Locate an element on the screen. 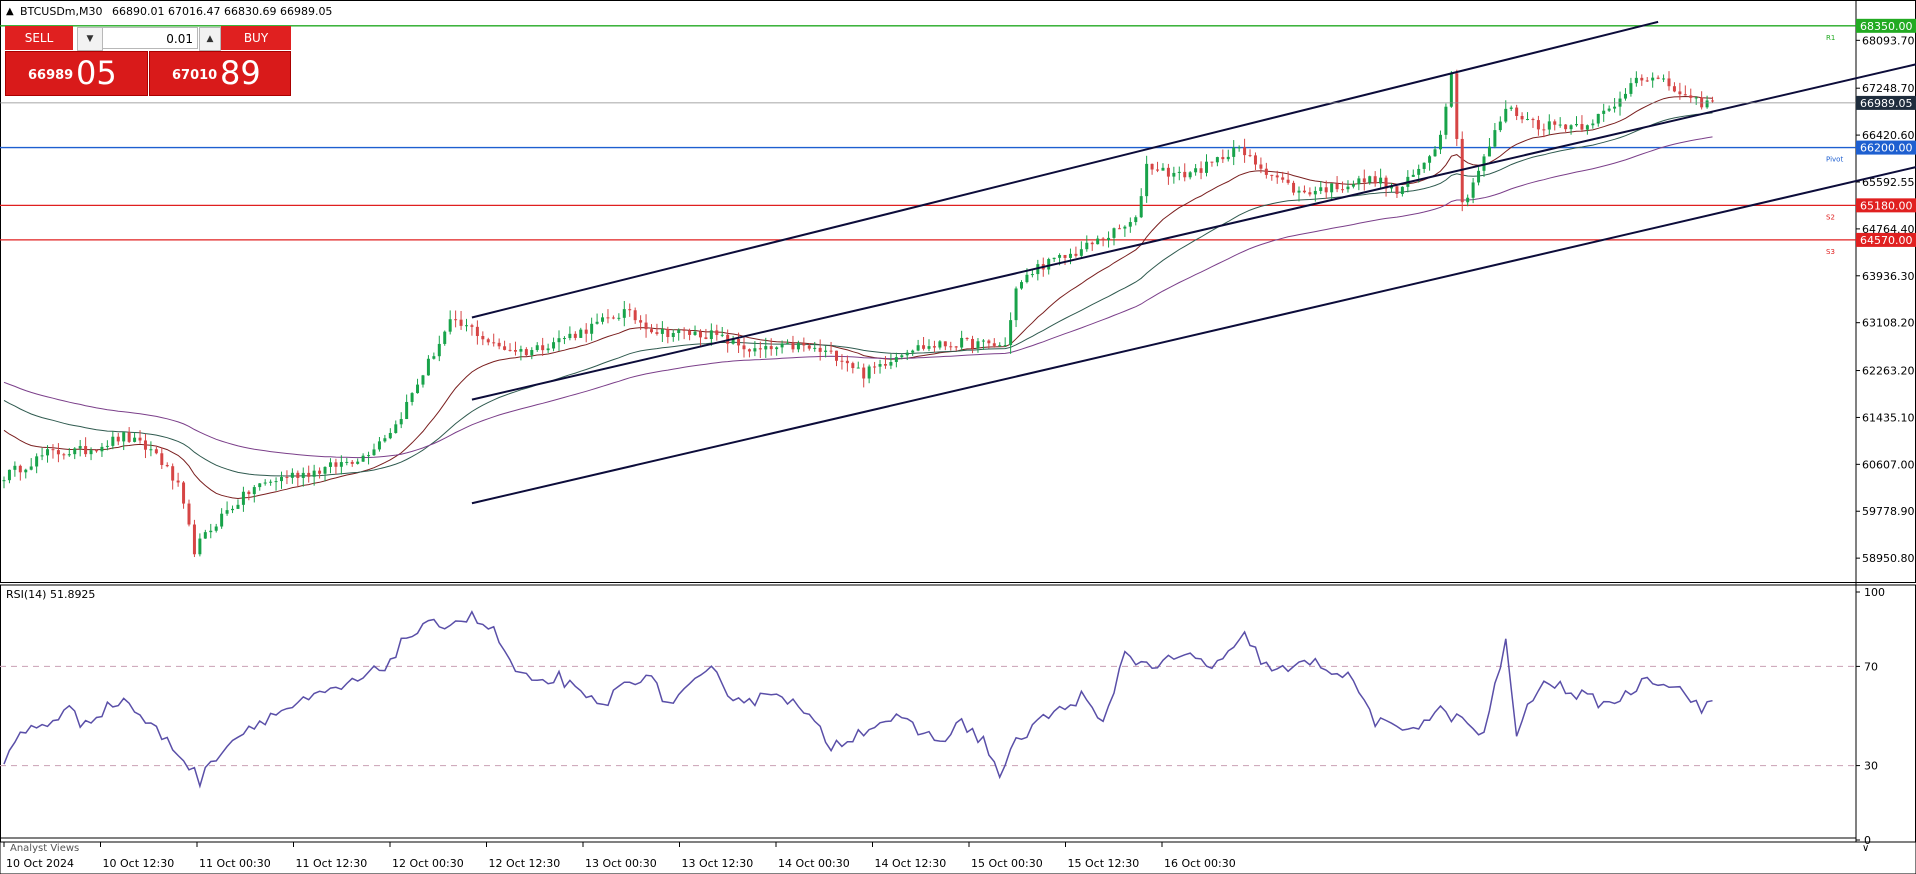  rsi-title: RSI(14) 51.8925 is located at coordinates (50, 594).